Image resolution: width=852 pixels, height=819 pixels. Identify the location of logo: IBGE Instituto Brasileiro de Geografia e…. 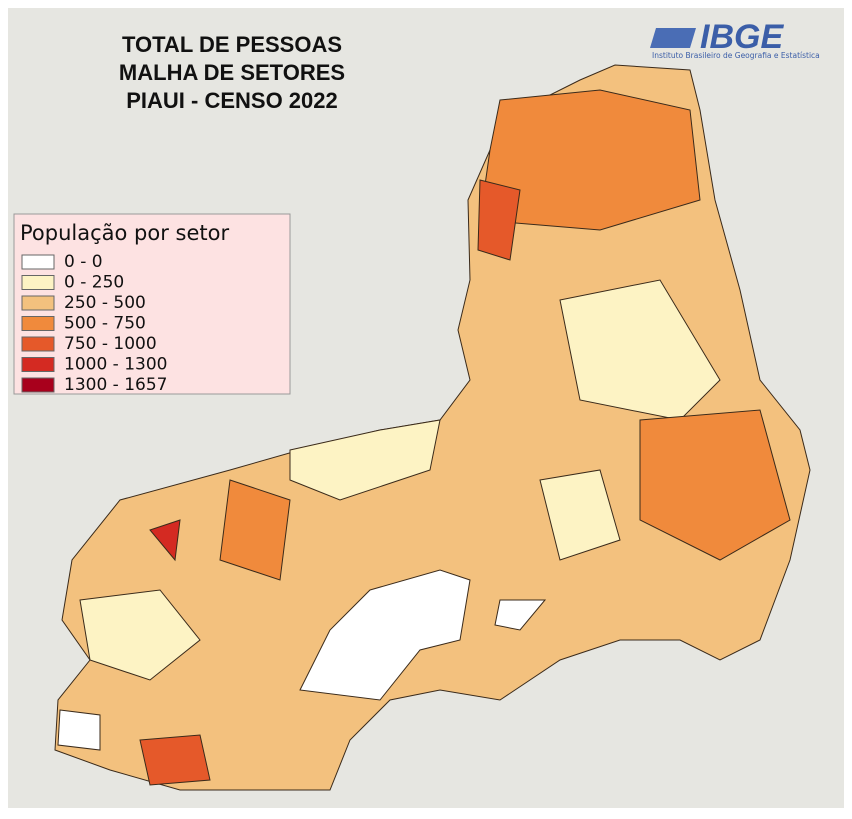
(735, 39).